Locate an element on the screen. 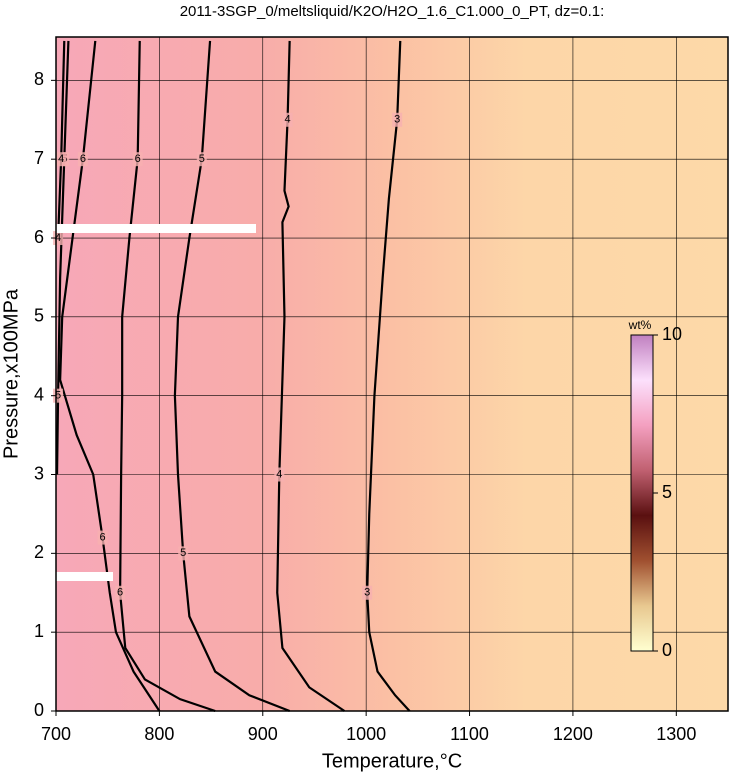  y-tick-label: 3 is located at coordinates (39, 473).